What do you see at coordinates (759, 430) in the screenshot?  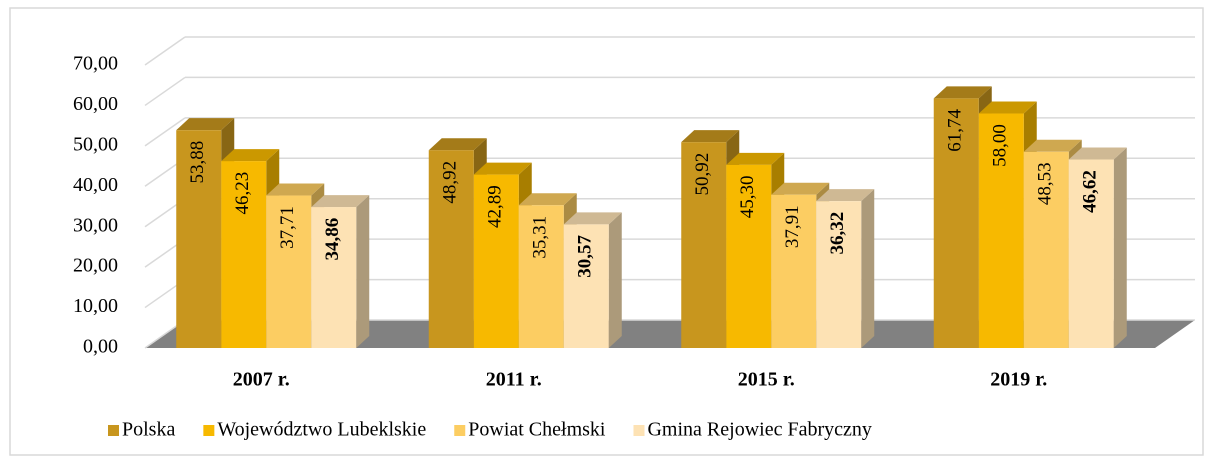 I see `legend-label: Gmina Rejowiec Fabryczny` at bounding box center [759, 430].